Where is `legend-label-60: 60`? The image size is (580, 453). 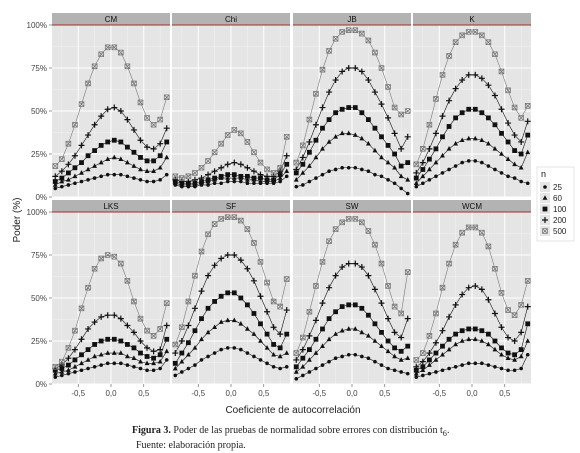 legend-label-60: 60 is located at coordinates (557, 198).